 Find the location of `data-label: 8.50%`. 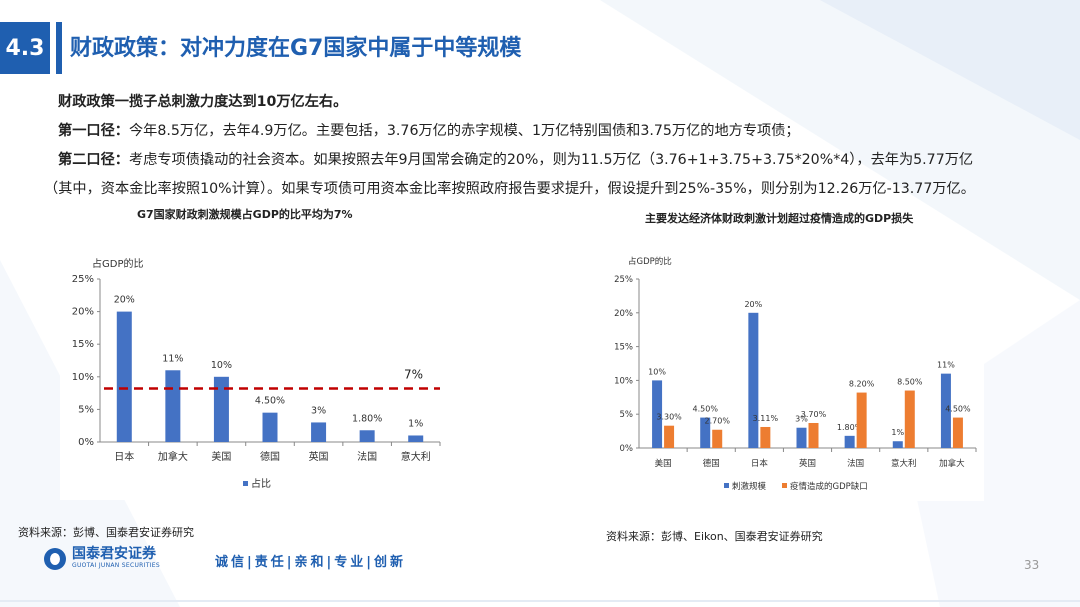

data-label: 8.50% is located at coordinates (910, 382).